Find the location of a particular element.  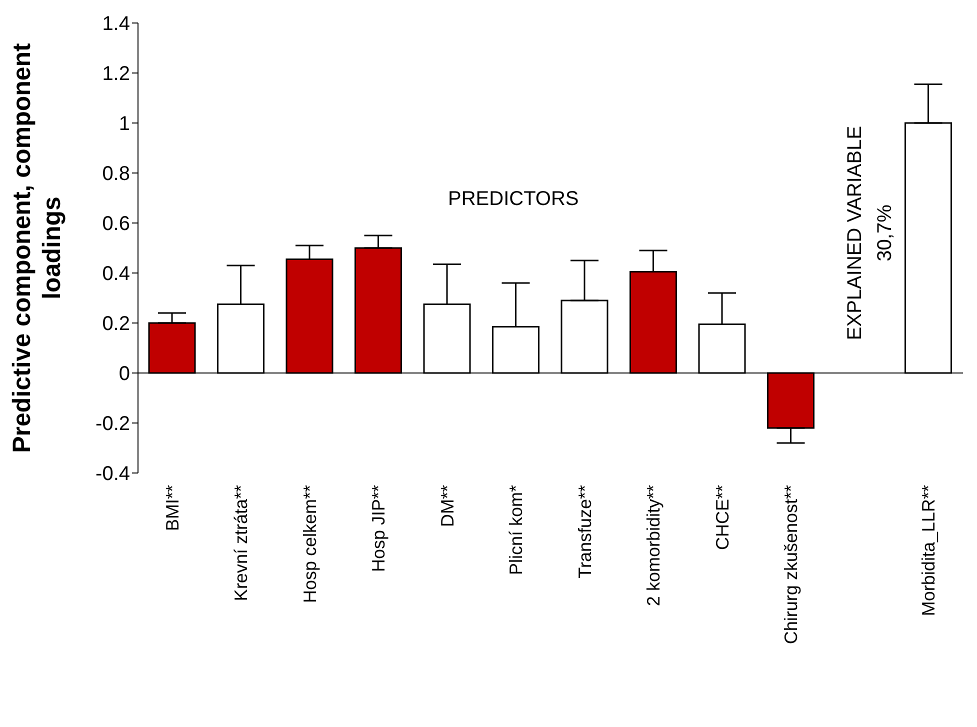

x-tick-label: 2 komorbidity** is located at coordinates (654, 545).